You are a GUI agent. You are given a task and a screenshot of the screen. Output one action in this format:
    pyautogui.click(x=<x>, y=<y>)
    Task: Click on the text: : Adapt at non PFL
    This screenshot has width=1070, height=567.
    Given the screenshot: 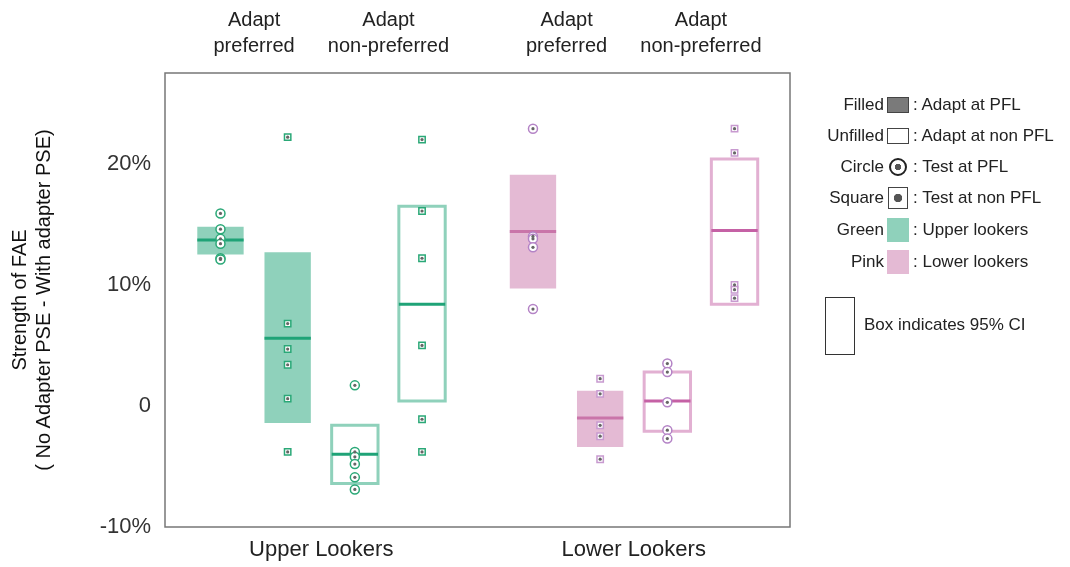 What is the action you would take?
    pyautogui.click(x=983, y=136)
    